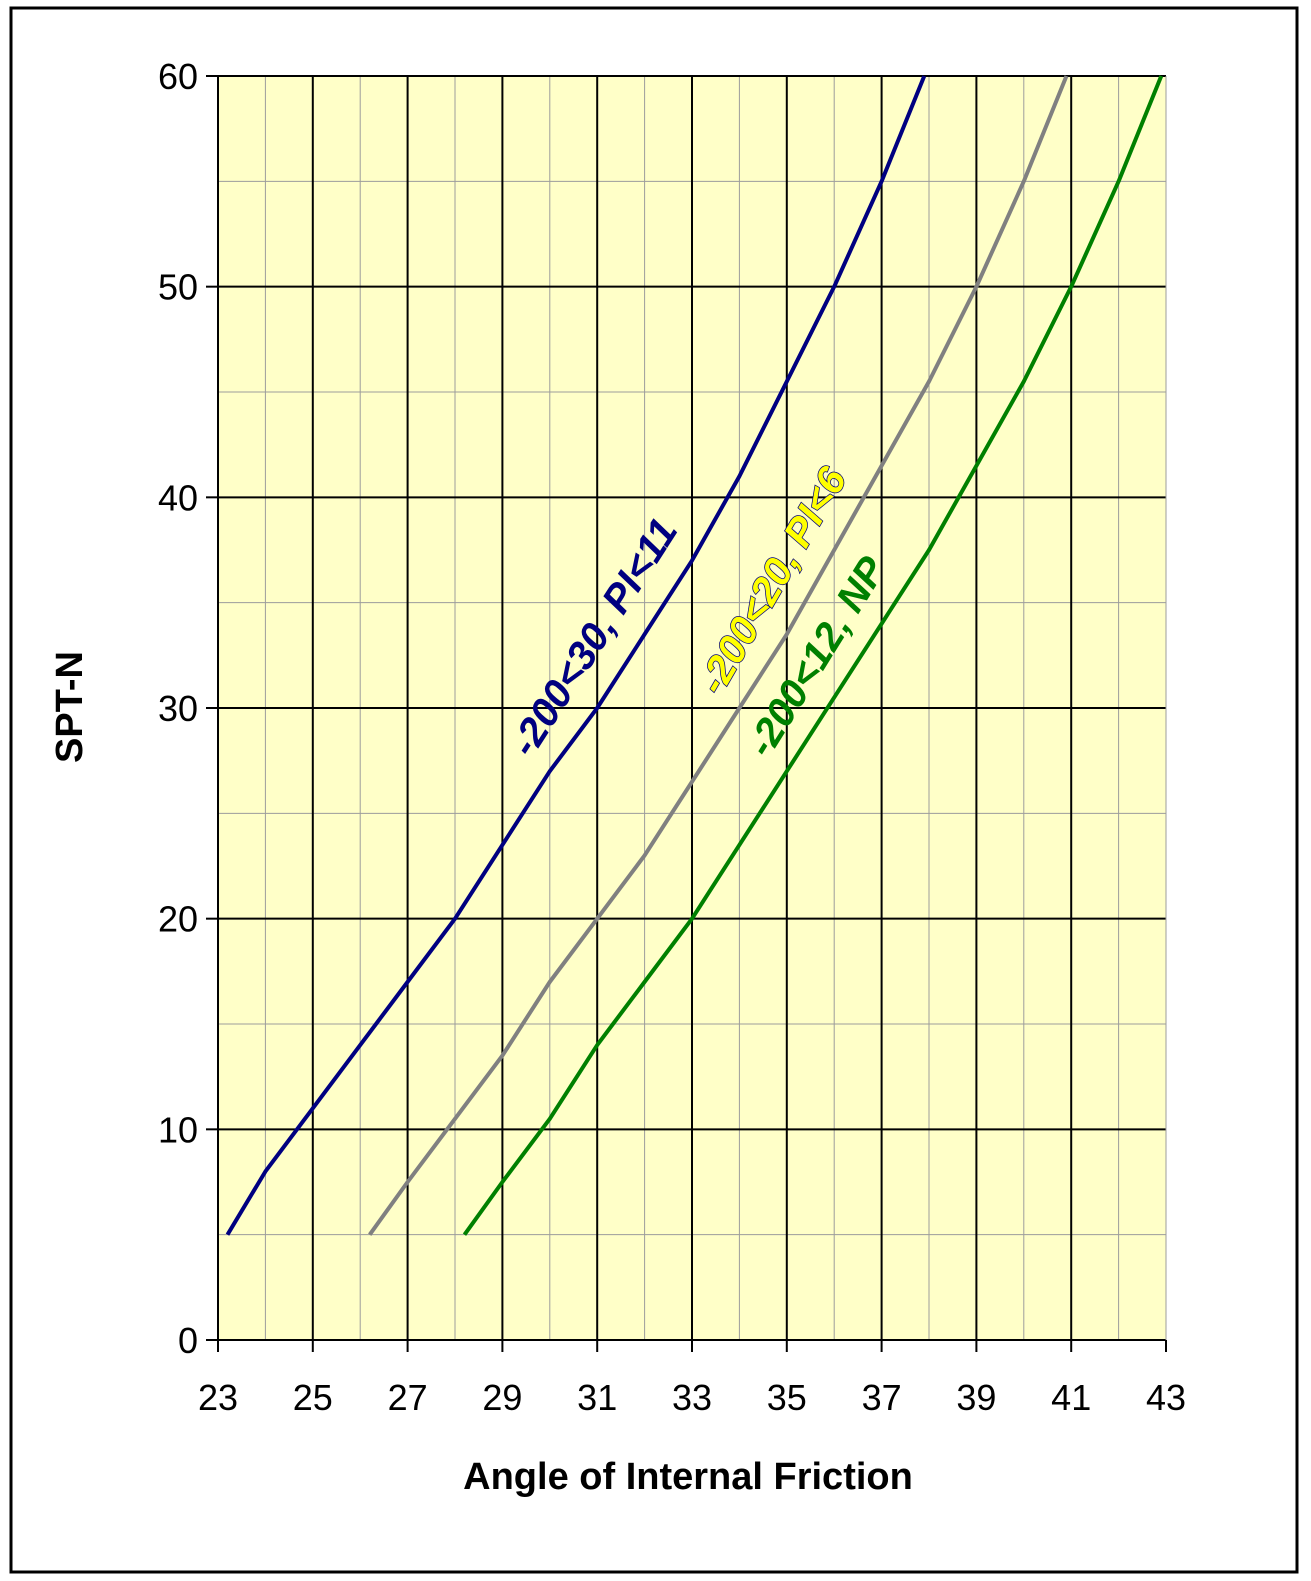 This screenshot has height=1581, width=1311. I want to click on x-tick-label: 23, so click(218, 1397).